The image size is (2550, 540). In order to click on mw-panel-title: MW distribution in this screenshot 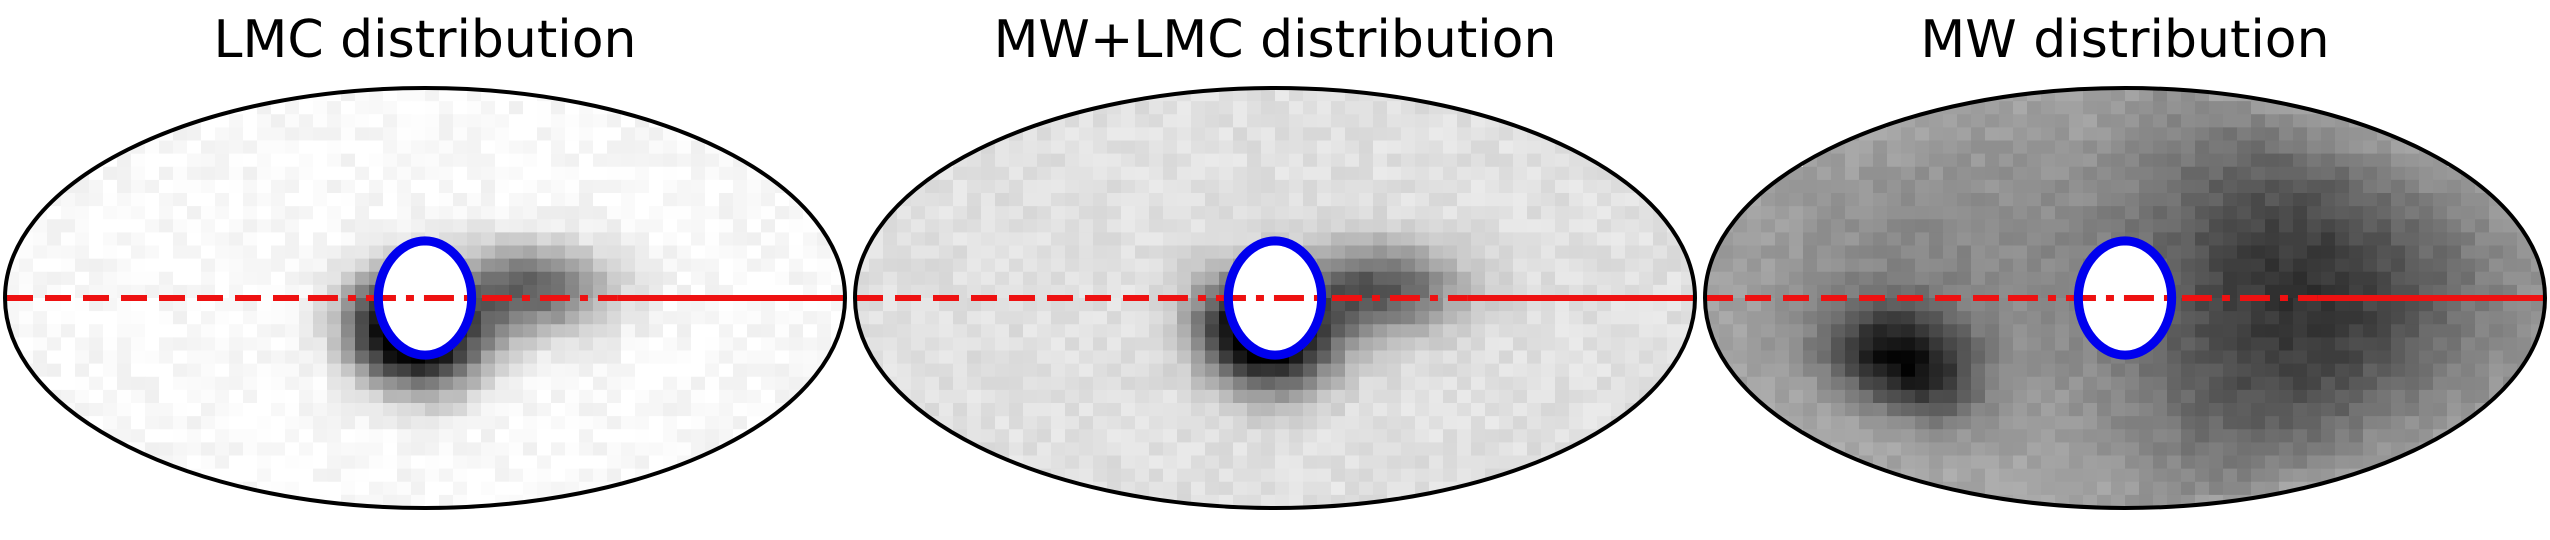, I will do `click(2125, 40)`.